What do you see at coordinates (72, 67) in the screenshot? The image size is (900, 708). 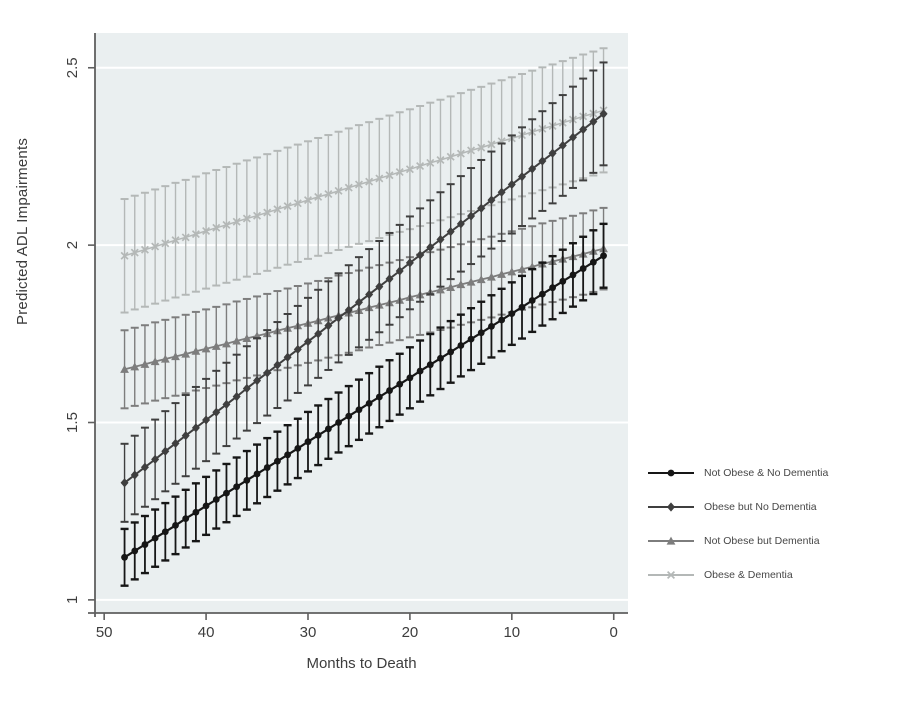 I see `svg-text: 2.5` at bounding box center [72, 67].